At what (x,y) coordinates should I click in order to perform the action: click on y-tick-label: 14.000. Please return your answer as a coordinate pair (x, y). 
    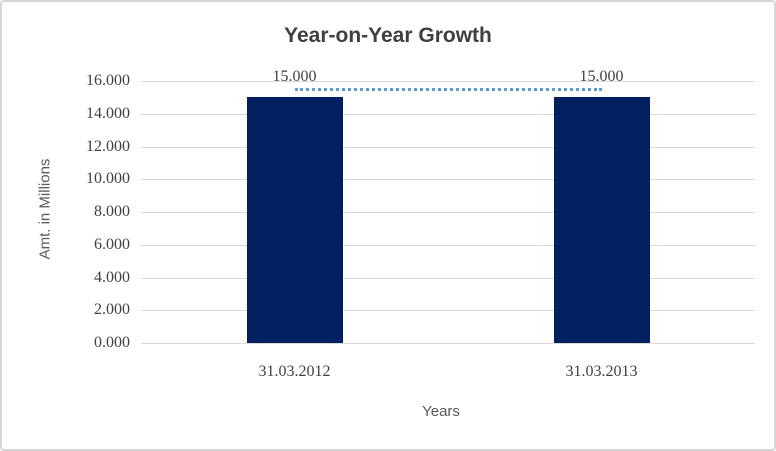
    Looking at the image, I should click on (108, 113).